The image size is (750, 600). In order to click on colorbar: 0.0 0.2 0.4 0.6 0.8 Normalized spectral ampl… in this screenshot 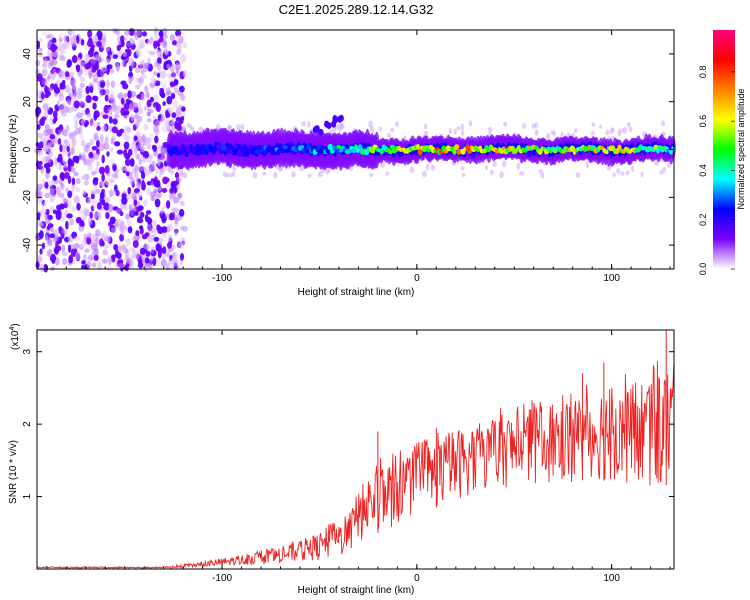, I will do `click(722, 152)`.